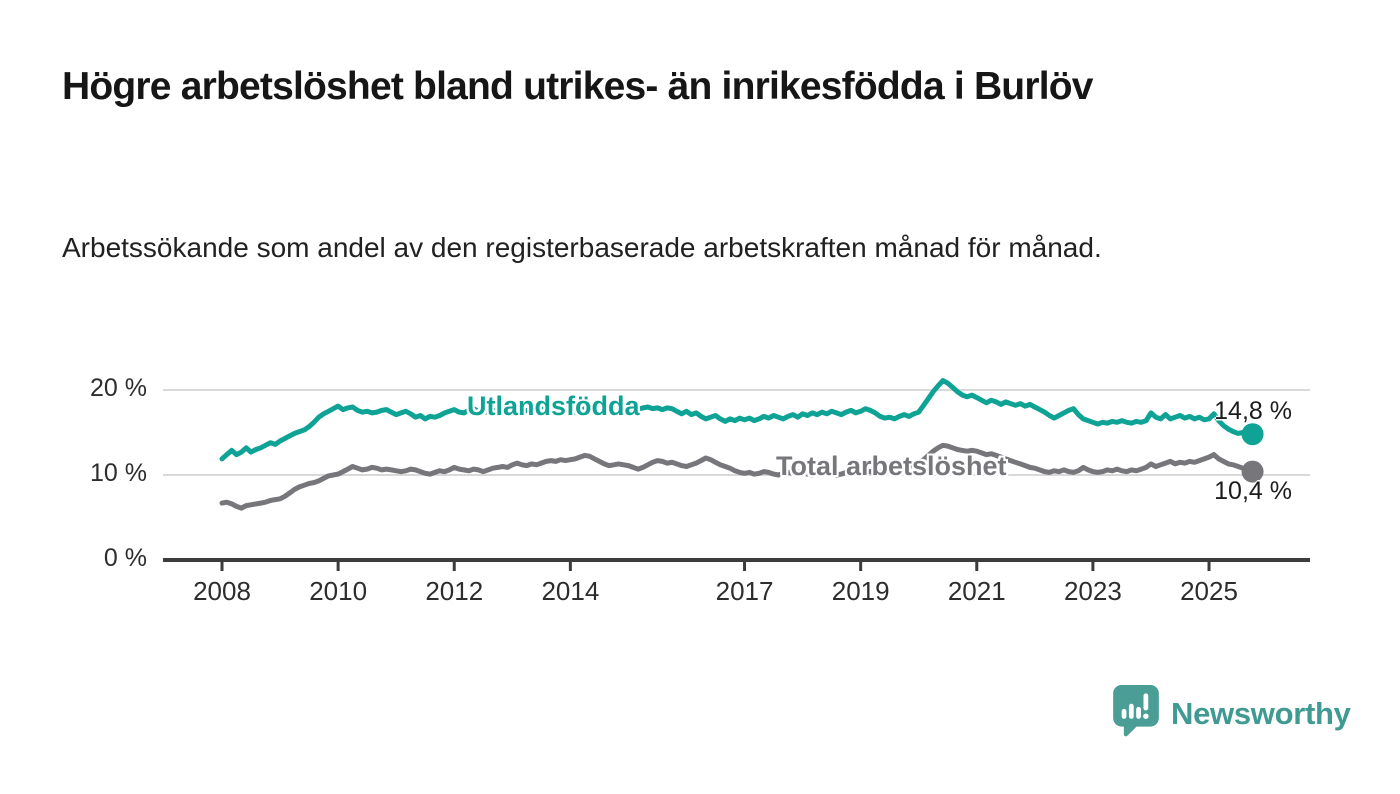 The image size is (1400, 794). What do you see at coordinates (976, 591) in the screenshot?
I see `x-axis-tick-label: 2021` at bounding box center [976, 591].